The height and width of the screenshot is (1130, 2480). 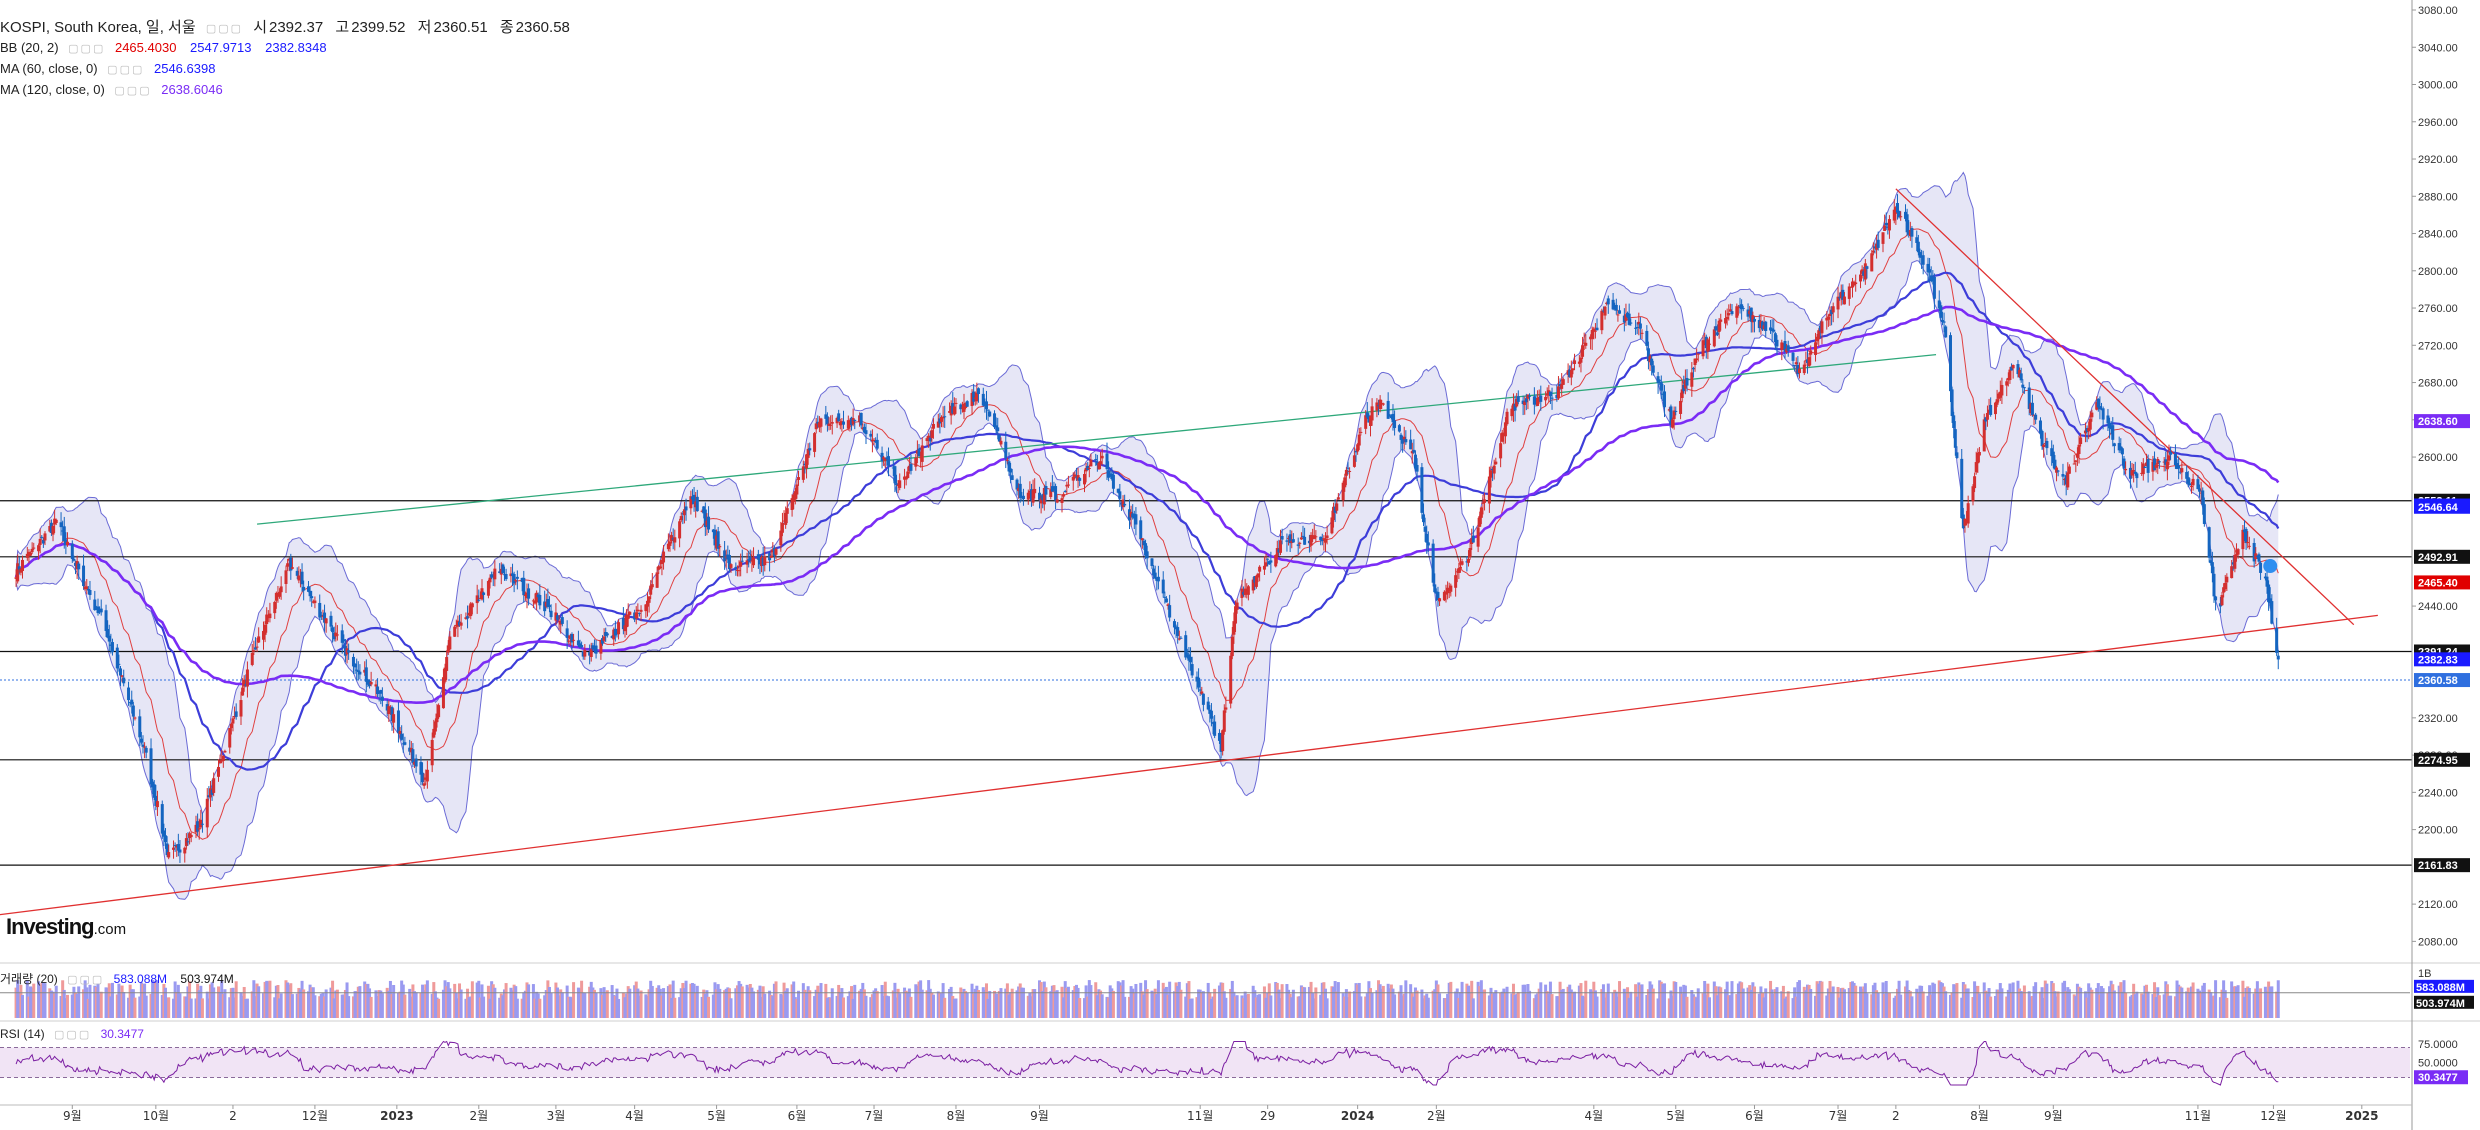 I want to click on volume-legend: 거래량 (20) ▢▢▢ 583.088M 503.974M, so click(x=122, y=978).